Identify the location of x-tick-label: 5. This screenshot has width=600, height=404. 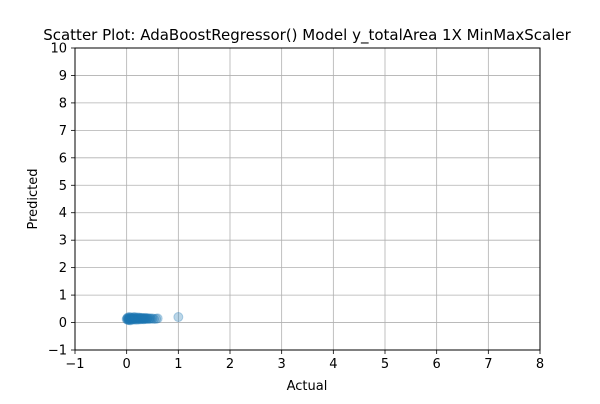
(385, 364).